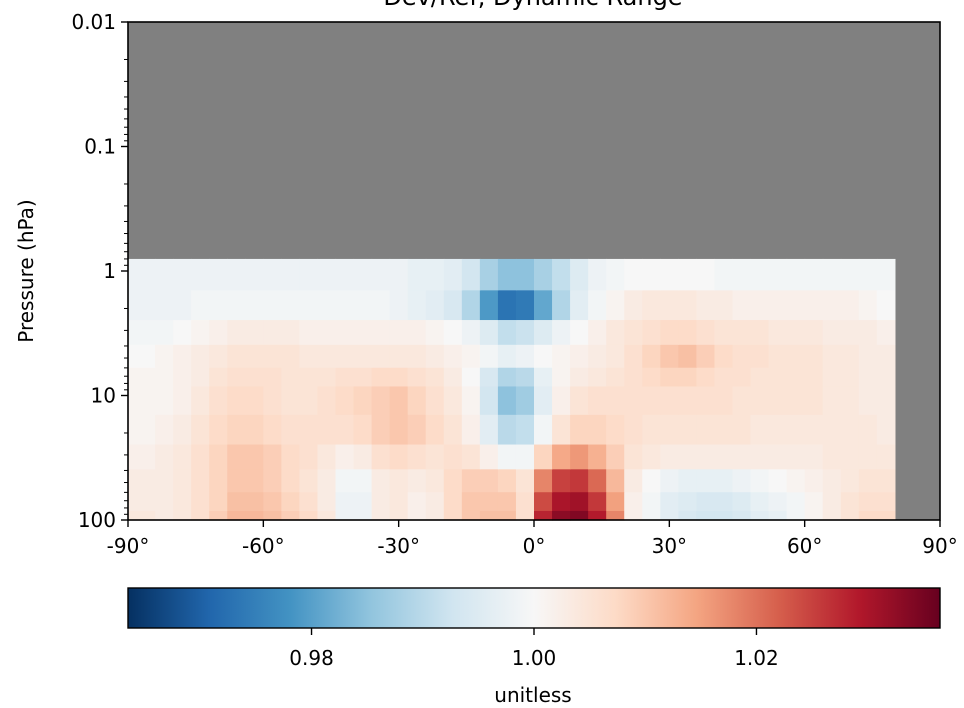 This screenshot has width=964, height=708. I want to click on colorbar-gradient, so click(534, 608).